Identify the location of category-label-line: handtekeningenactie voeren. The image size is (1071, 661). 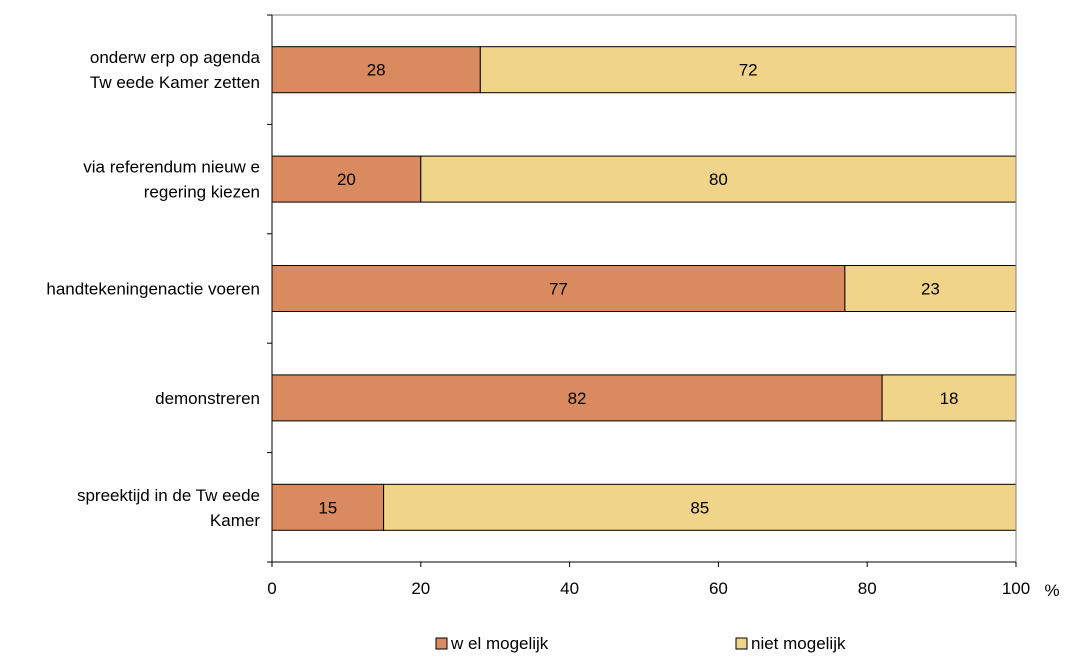
(153, 289).